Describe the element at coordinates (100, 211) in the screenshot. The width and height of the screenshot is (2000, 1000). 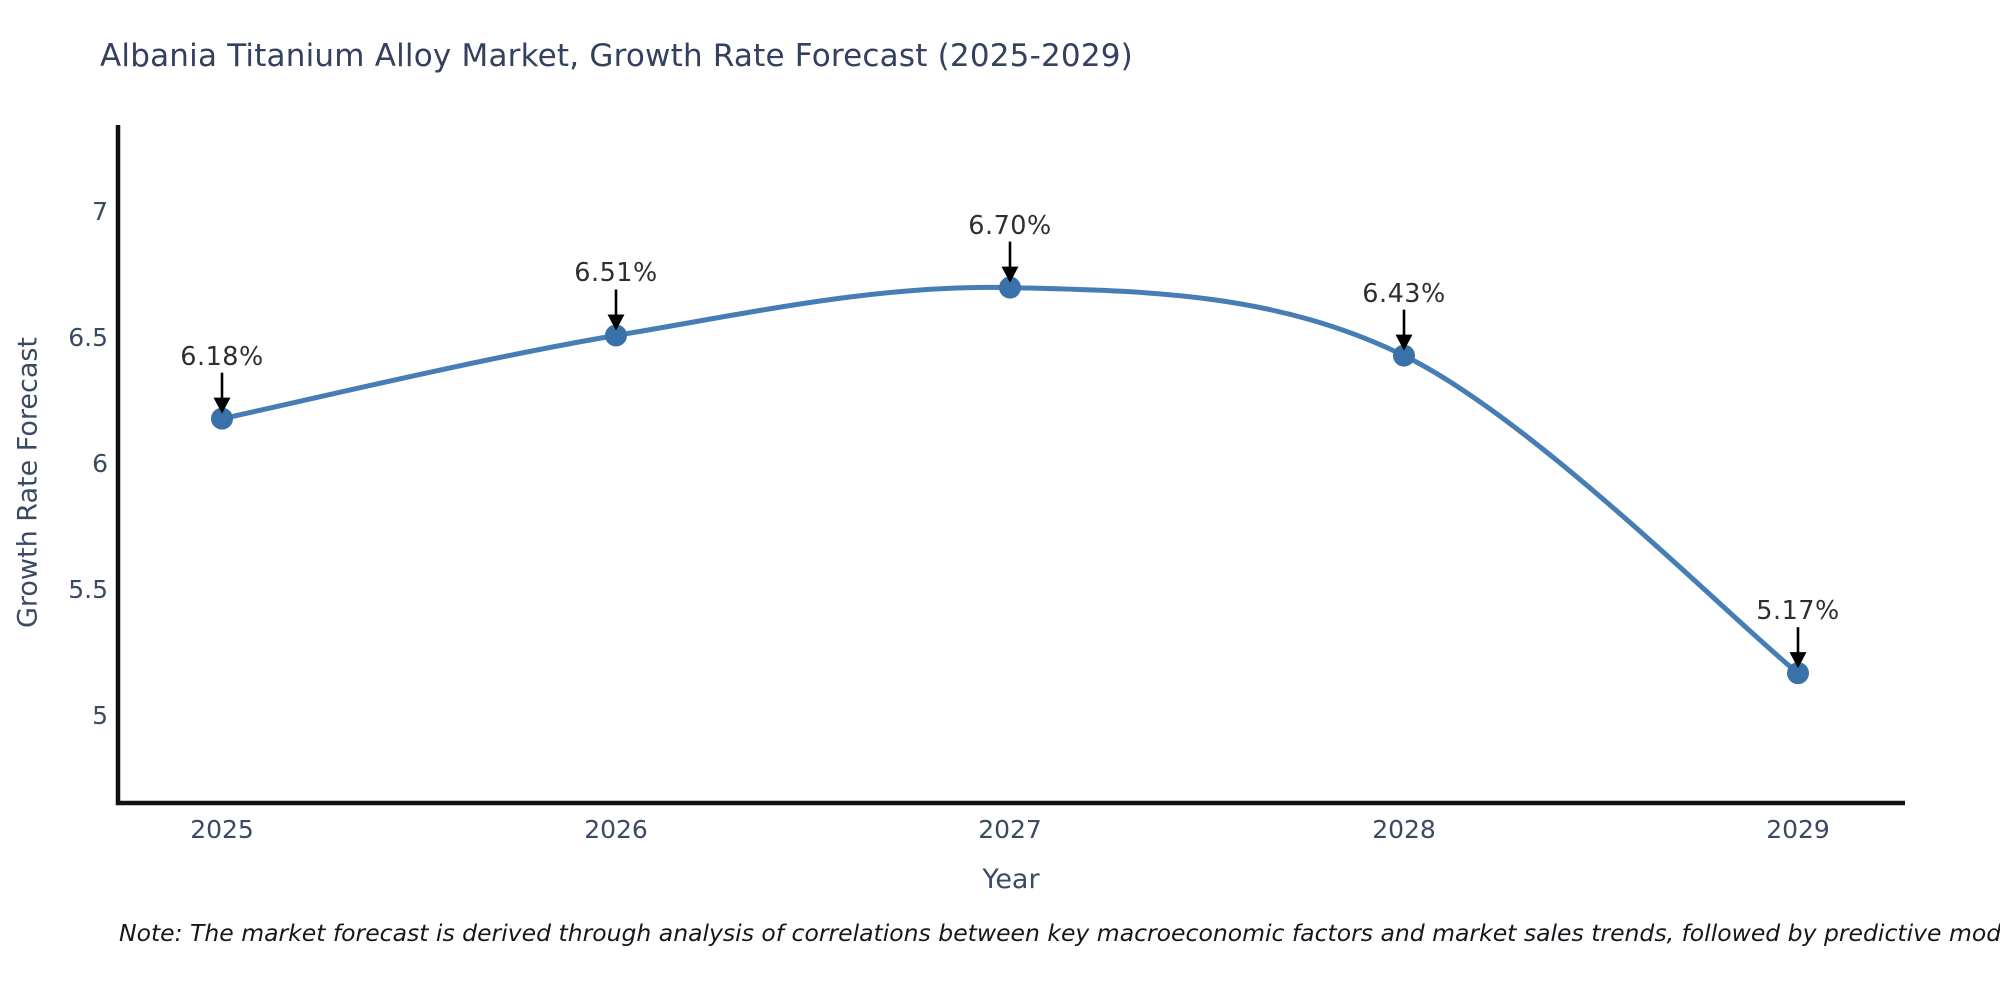
I see `y-tick-label: 7` at that location.